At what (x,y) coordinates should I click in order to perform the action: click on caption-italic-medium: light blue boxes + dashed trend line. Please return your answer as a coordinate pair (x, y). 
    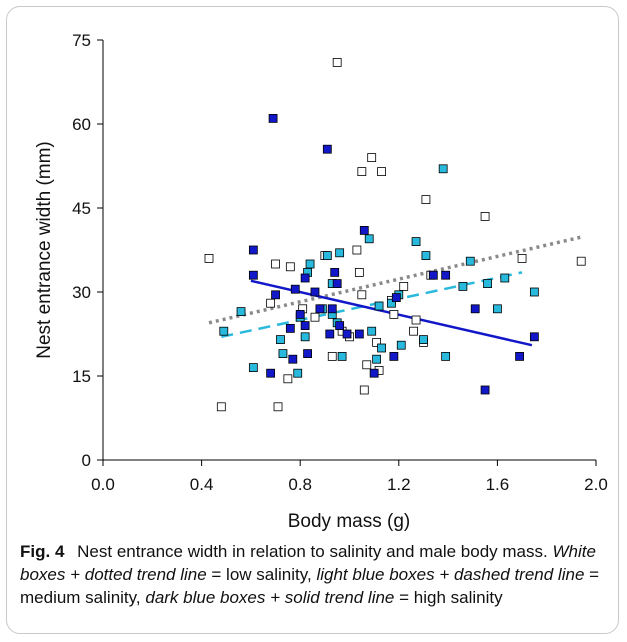
    Looking at the image, I should click on (450, 574).